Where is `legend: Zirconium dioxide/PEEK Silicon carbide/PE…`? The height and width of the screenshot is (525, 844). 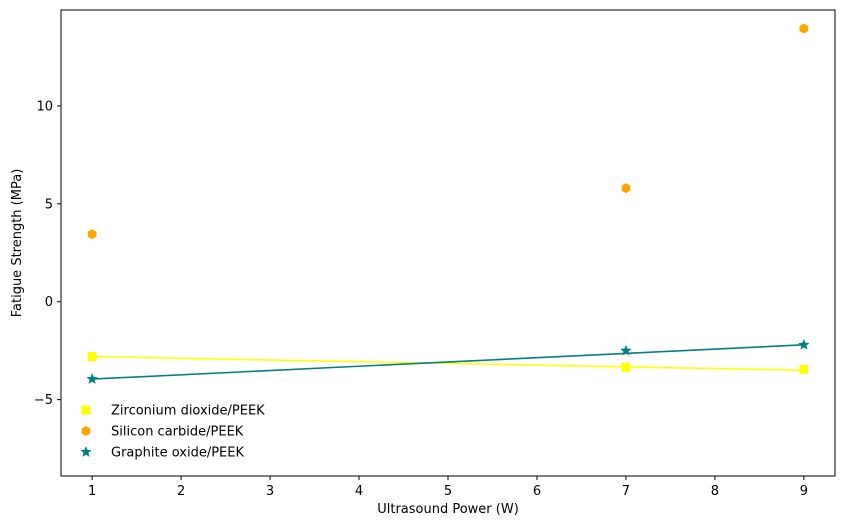
legend: Zirconium dioxide/PEEK Silicon carbide/PE… is located at coordinates (172, 432).